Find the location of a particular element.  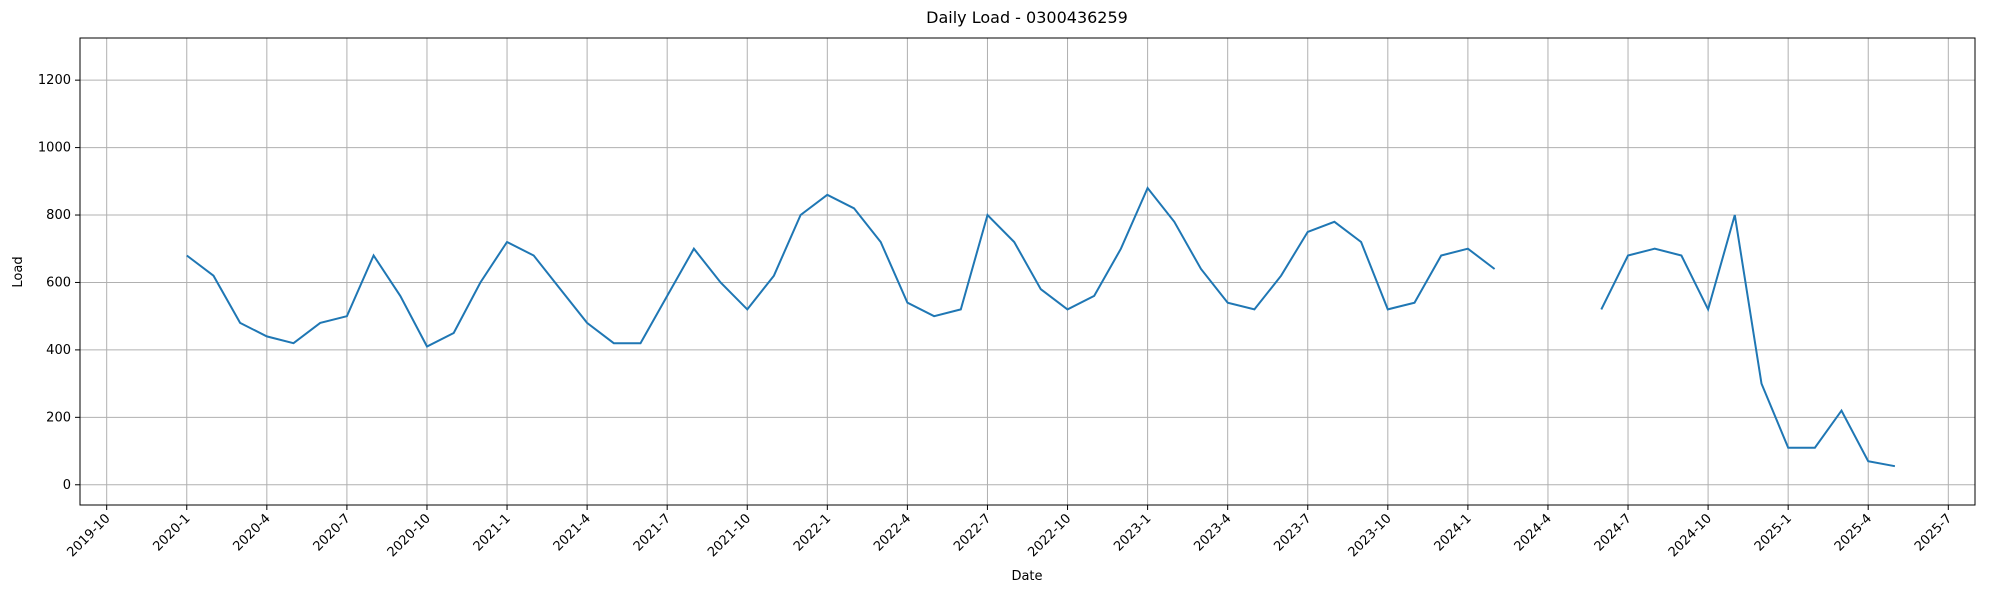

x-tick-label: 2024-1 is located at coordinates (1453, 532).